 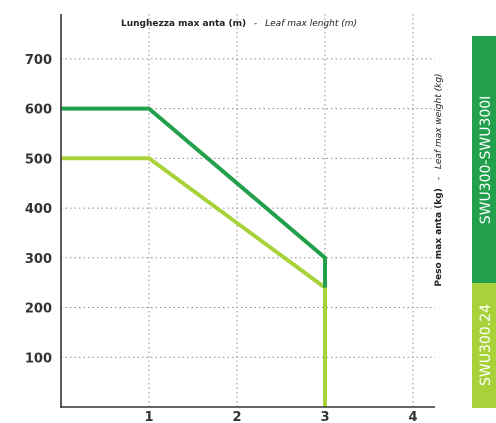 I want to click on tab-swu30024-label: SWU300.24, so click(x=486, y=345).